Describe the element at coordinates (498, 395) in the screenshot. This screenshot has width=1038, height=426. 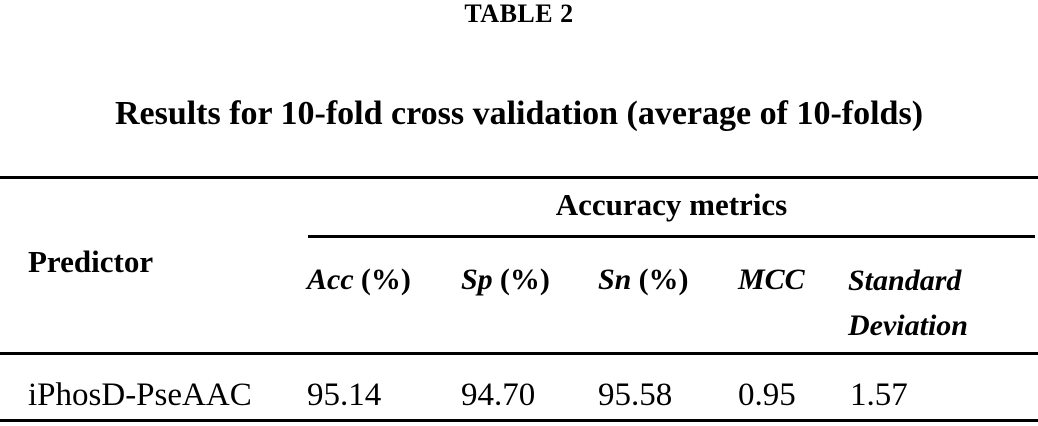
I see `row-sp-value: 94.70` at that location.